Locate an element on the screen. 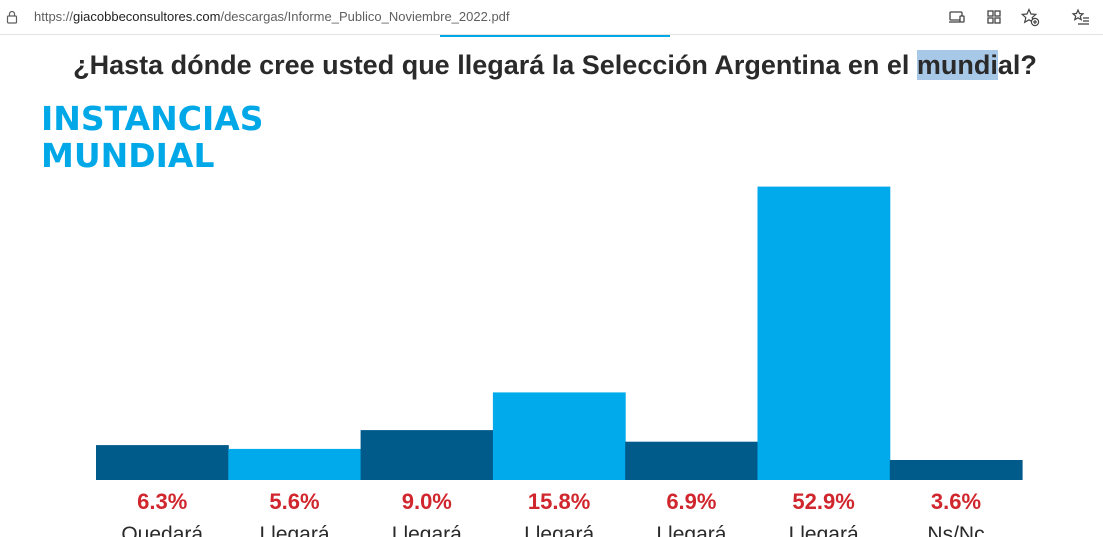  value-label: 6.3% is located at coordinates (162, 501).